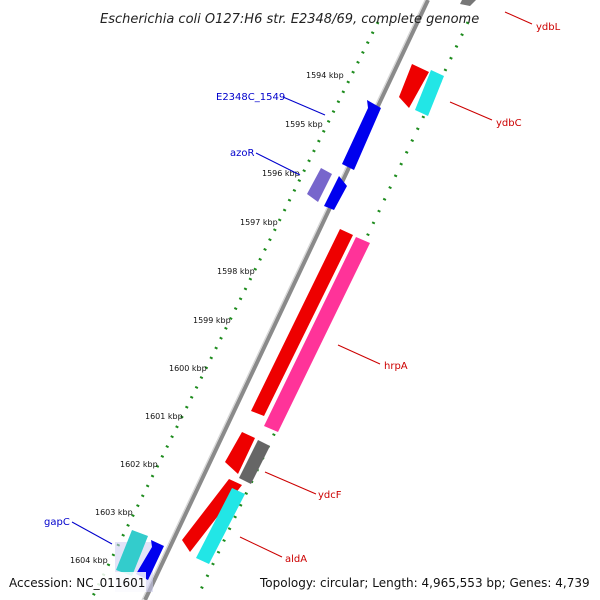 Image resolution: width=600 pixels, height=600 pixels. I want to click on gene-label-azoR: azoR, so click(242, 153).